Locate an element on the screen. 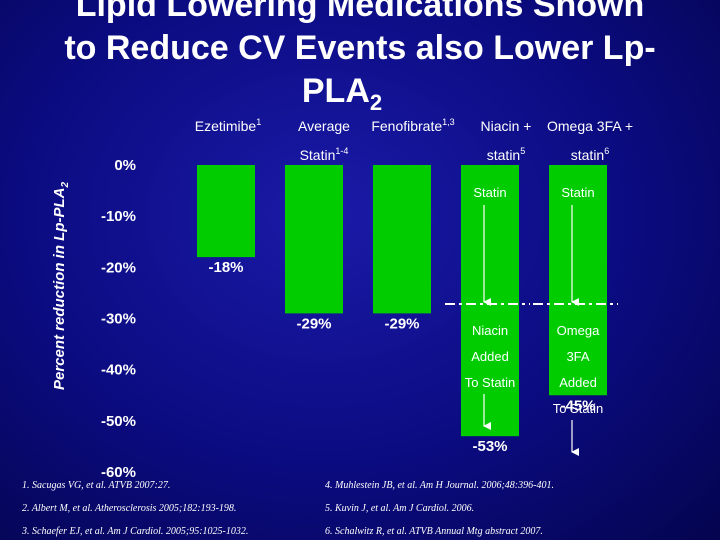 The image size is (720, 540). category-label: Ezetimibe1 is located at coordinates (228, 126).